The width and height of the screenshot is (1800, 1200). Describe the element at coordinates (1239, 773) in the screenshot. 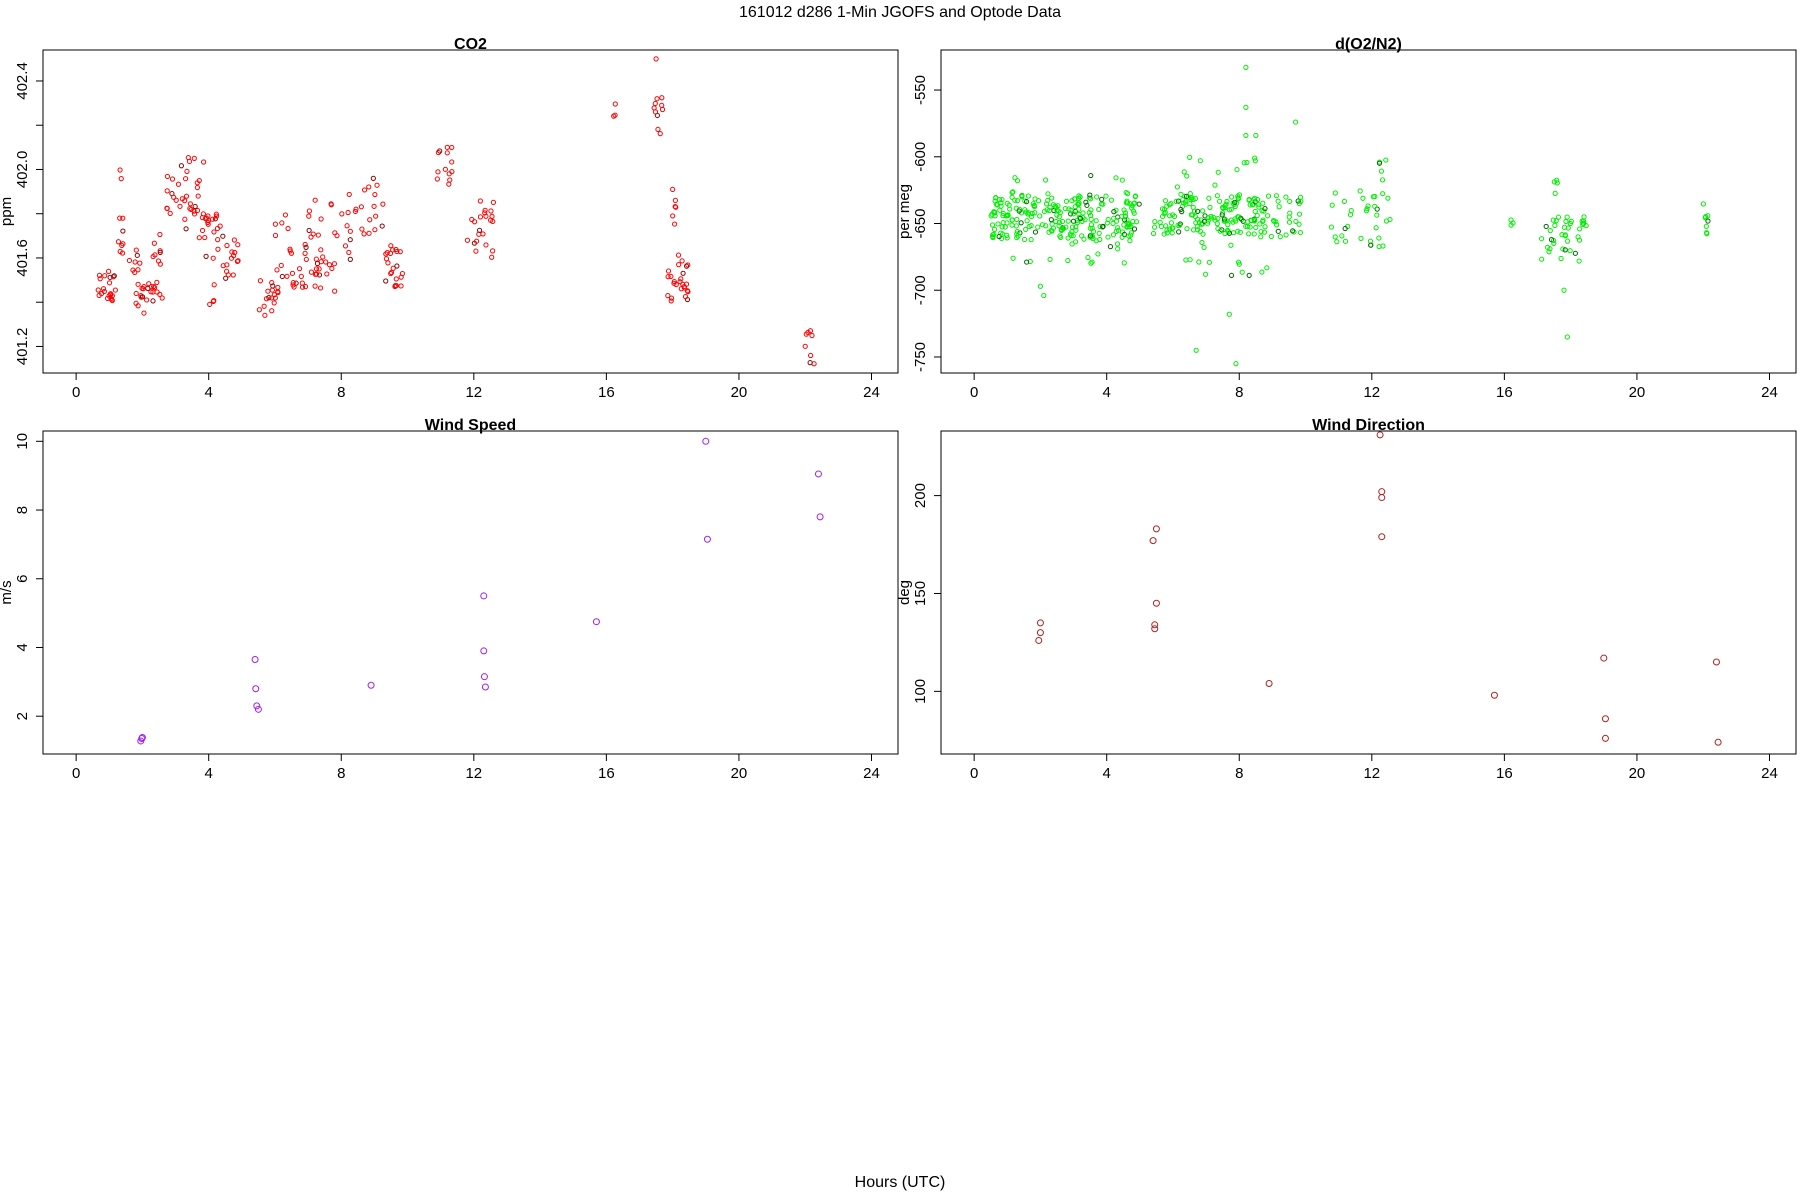

I see `x-tick-label: 8` at that location.